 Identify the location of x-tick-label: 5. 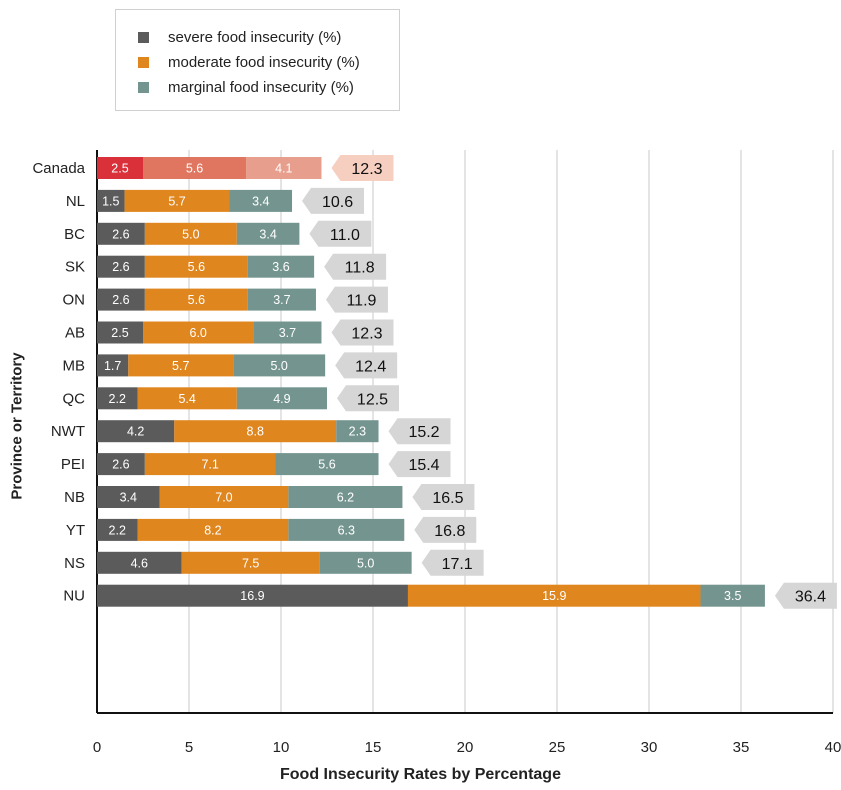
(189, 747).